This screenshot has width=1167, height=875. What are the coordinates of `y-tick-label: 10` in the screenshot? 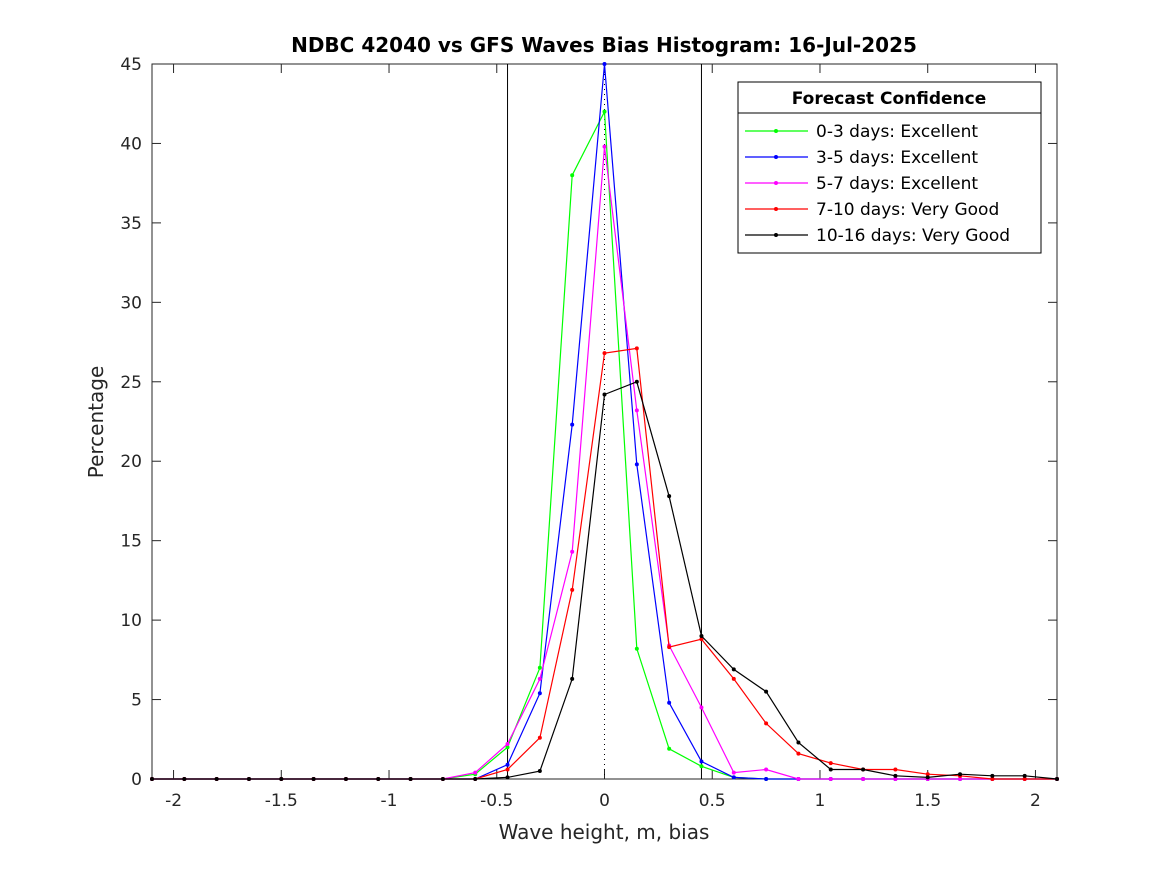 It's located at (131, 621).